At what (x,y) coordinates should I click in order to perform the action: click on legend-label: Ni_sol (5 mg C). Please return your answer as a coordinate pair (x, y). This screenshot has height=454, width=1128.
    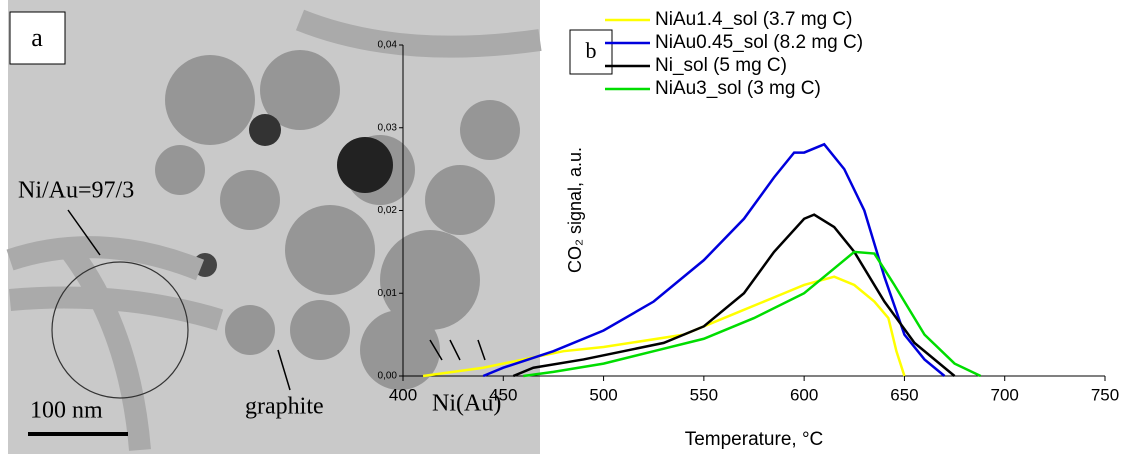
    Looking at the image, I should click on (721, 65).